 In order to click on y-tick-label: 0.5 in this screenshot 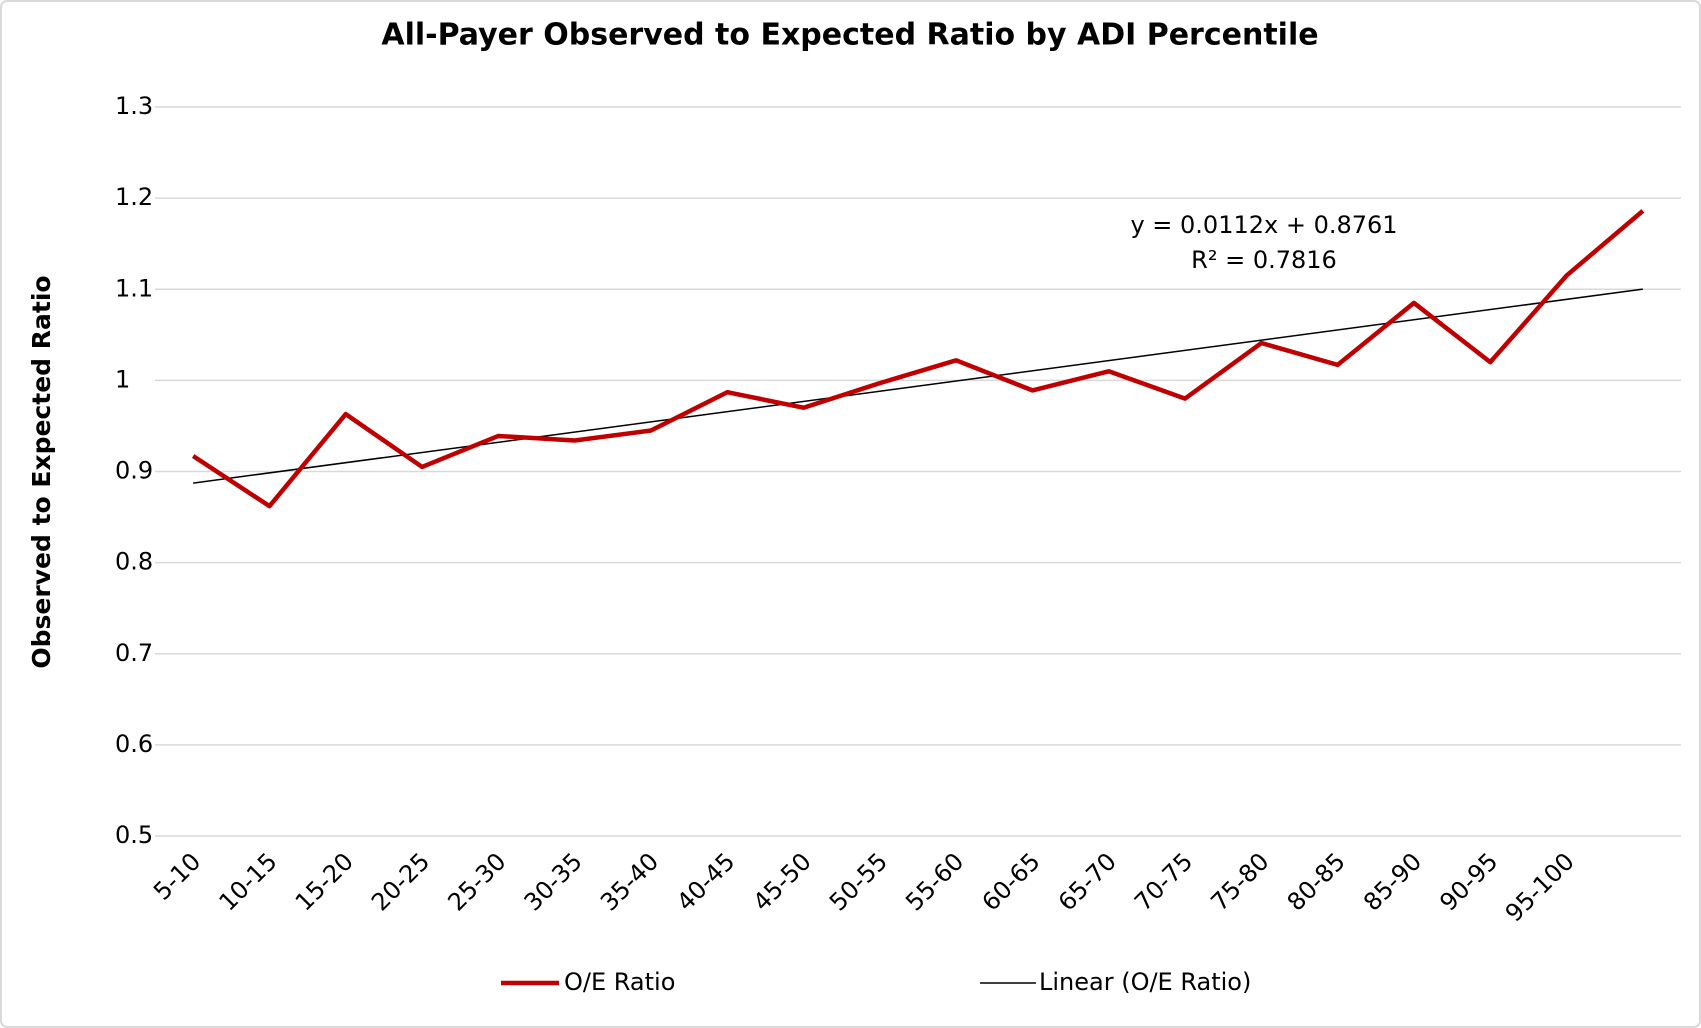, I will do `click(134, 835)`.